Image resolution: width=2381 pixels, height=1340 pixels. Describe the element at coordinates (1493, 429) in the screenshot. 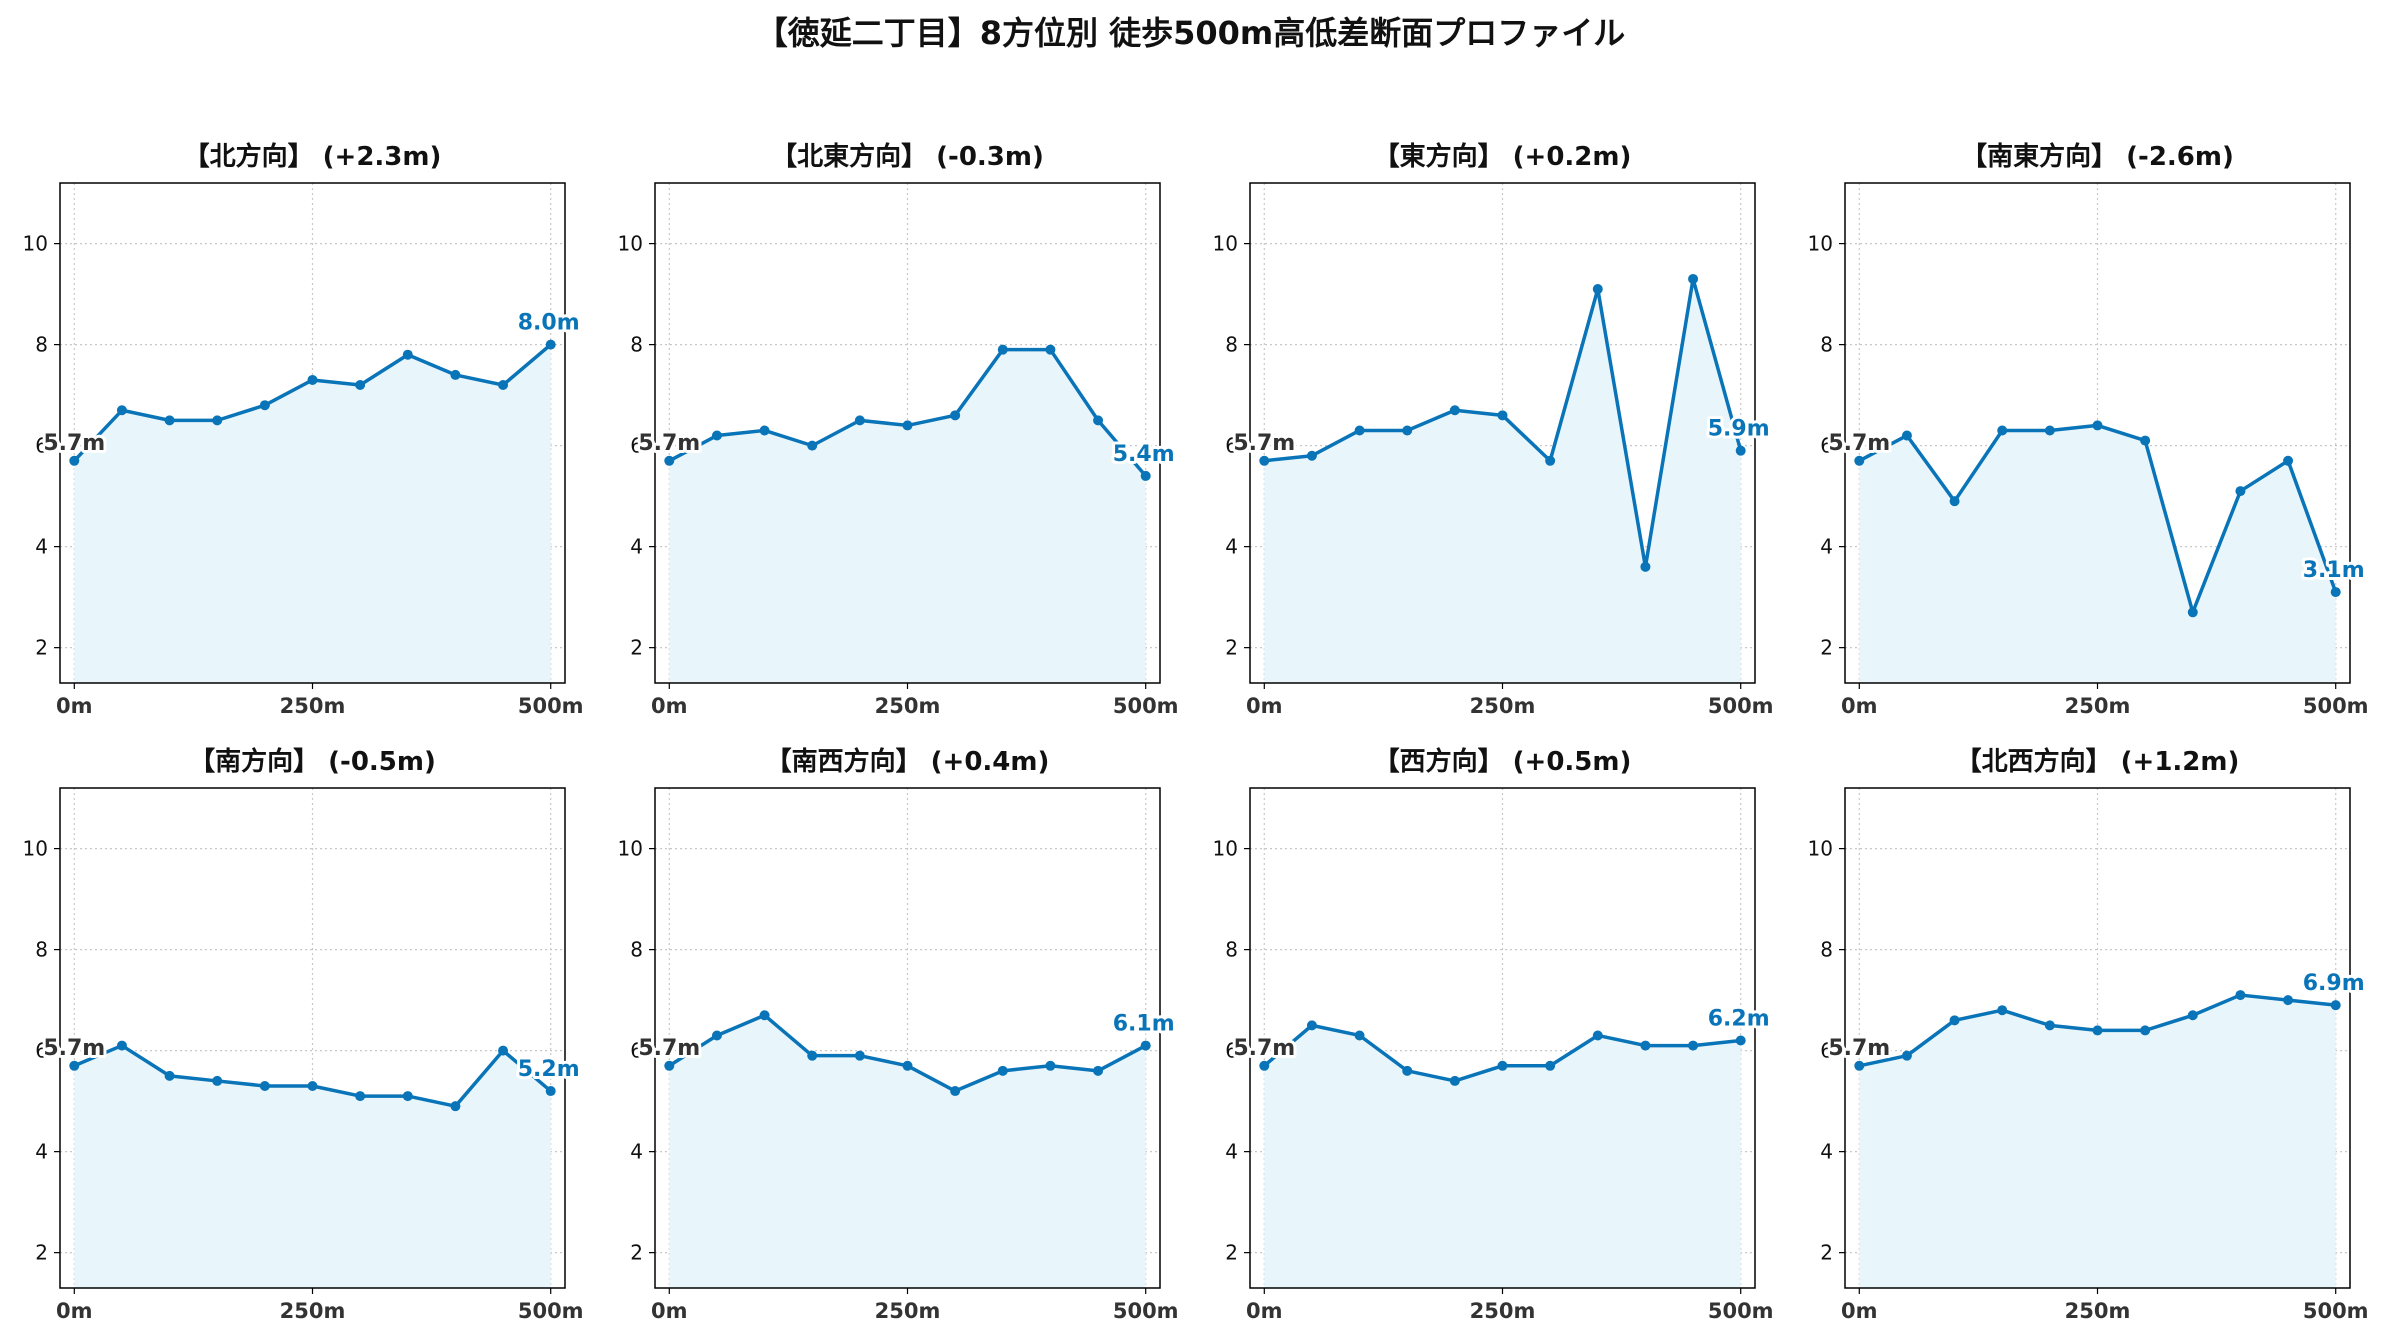

I see `subplot-2: 【東方向】 (+0.2m) 2 4 6 8 10 0m 250m 500m 5.7m 5.9m` at that location.